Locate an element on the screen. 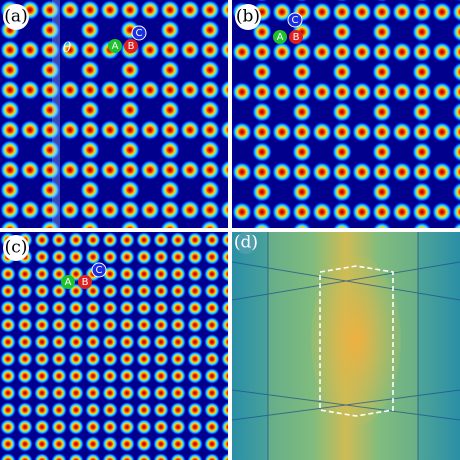  panel-label: (b) is located at coordinates (248, 17).